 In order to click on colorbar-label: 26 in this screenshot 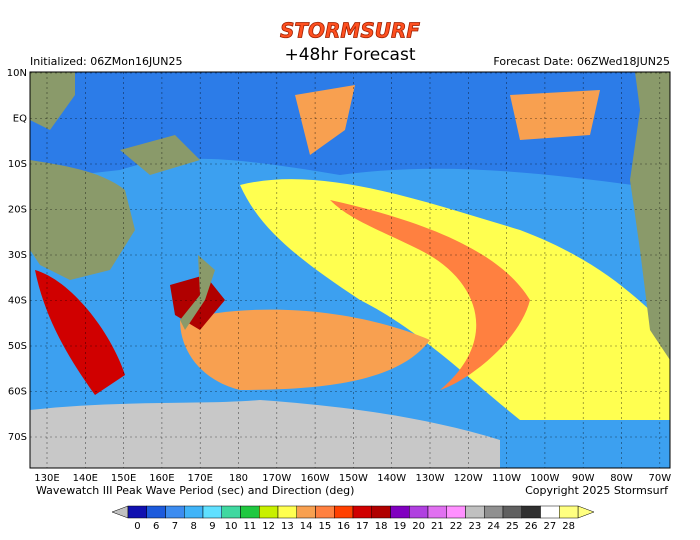, I will do `click(531, 526)`.